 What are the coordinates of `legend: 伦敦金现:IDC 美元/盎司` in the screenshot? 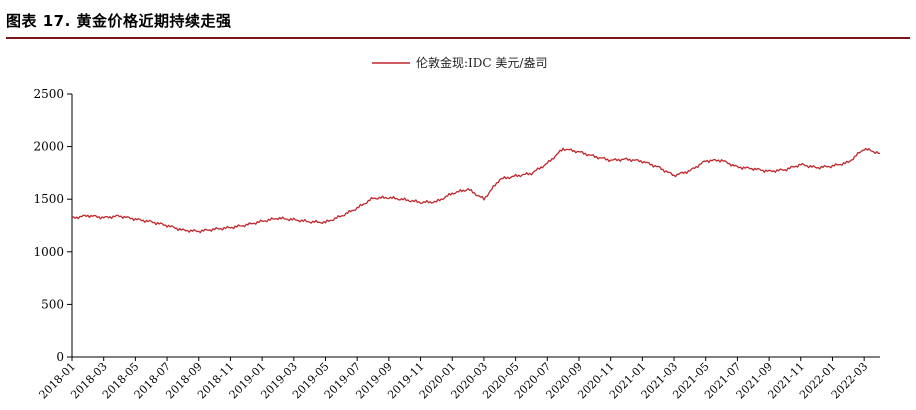 It's located at (459, 62).